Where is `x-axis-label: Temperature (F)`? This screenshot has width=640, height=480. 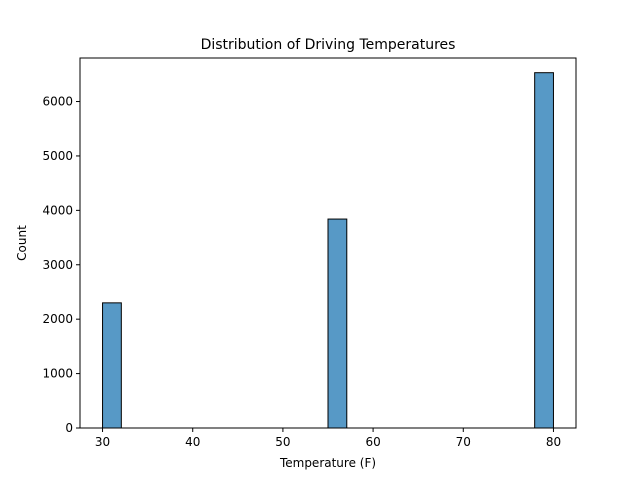 x-axis-label: Temperature (F) is located at coordinates (327, 463).